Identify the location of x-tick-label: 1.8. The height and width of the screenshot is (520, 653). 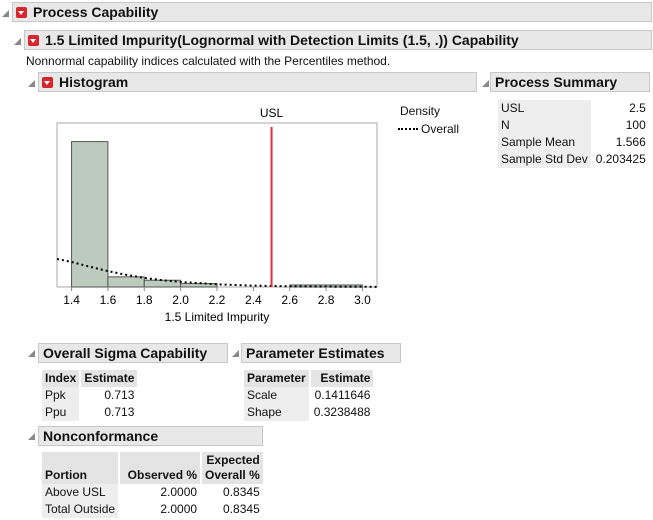
(144, 300).